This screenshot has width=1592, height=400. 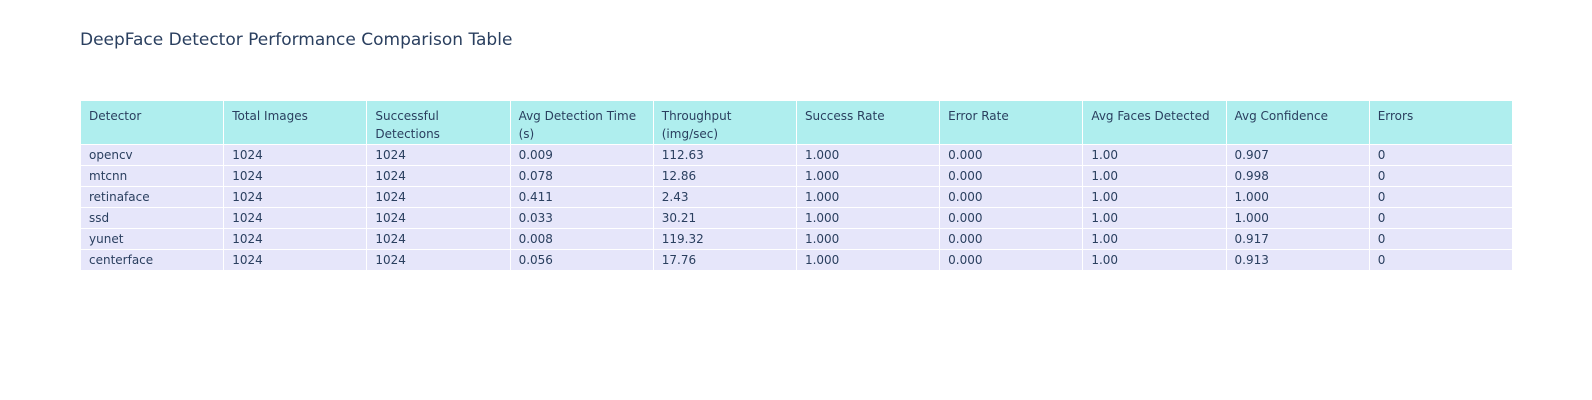 I want to click on detector-name-cell: centerface, so click(x=152, y=260).